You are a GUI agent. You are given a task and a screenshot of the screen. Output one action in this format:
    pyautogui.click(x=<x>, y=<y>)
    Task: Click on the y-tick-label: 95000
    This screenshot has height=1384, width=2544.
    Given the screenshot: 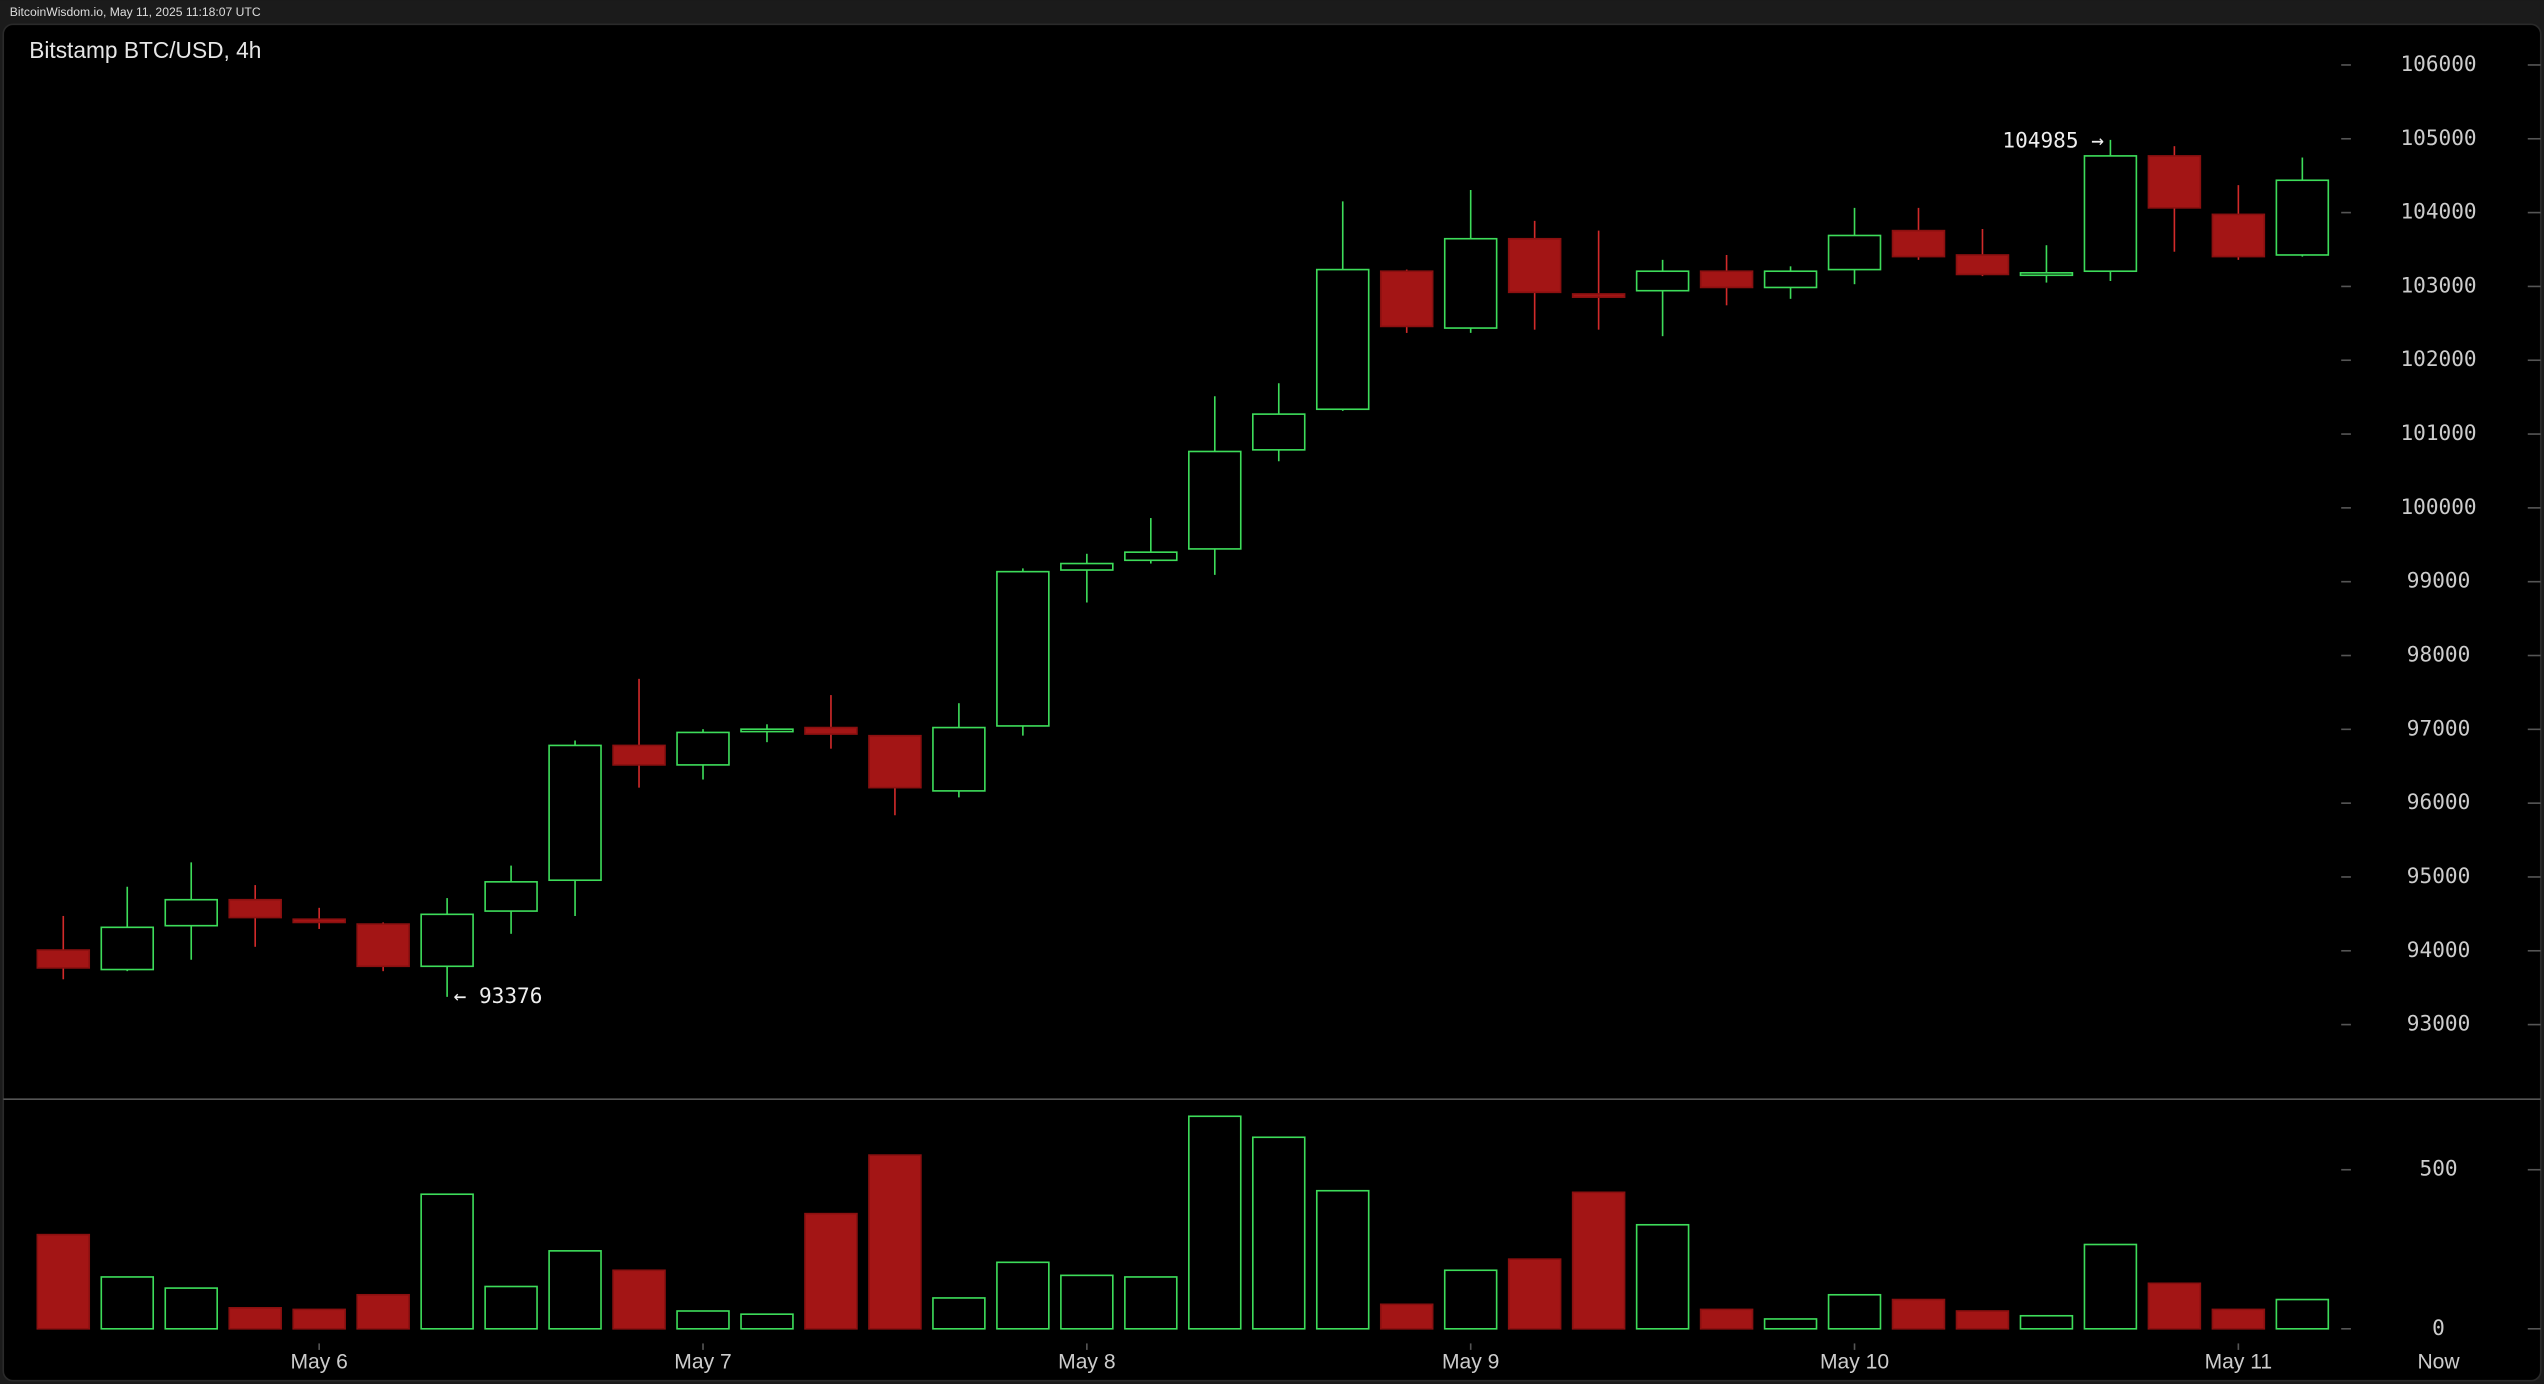 What is the action you would take?
    pyautogui.click(x=2438, y=875)
    